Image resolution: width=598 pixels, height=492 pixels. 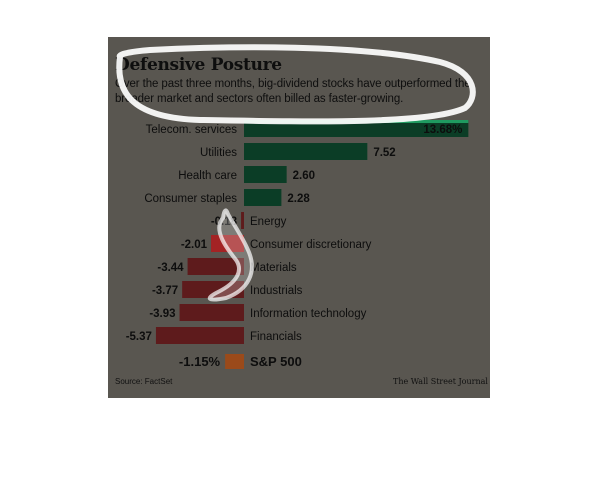 I want to click on category-label: Consumer discretionary, so click(x=311, y=245).